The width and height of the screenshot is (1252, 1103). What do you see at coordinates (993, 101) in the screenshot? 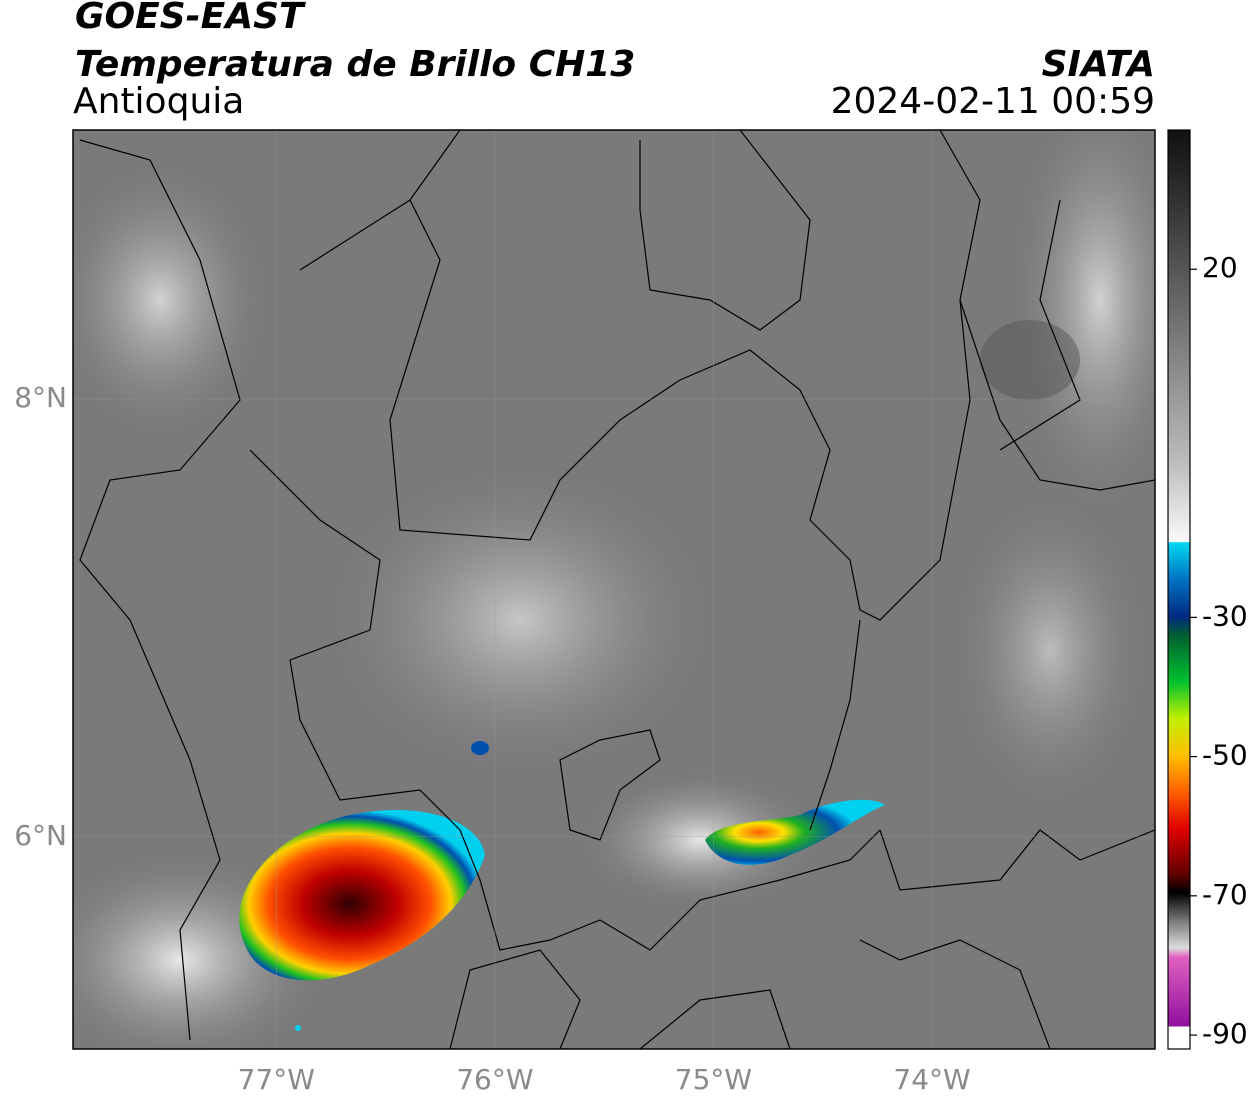
I see `datetime: 2024-02-11 00:59` at bounding box center [993, 101].